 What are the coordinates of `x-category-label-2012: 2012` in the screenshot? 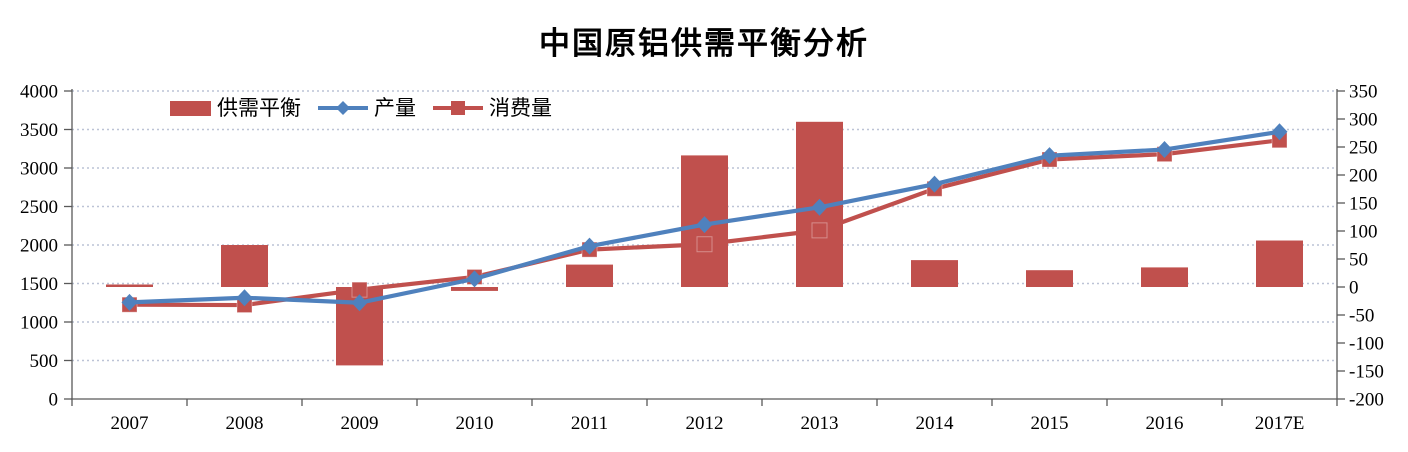 It's located at (705, 423).